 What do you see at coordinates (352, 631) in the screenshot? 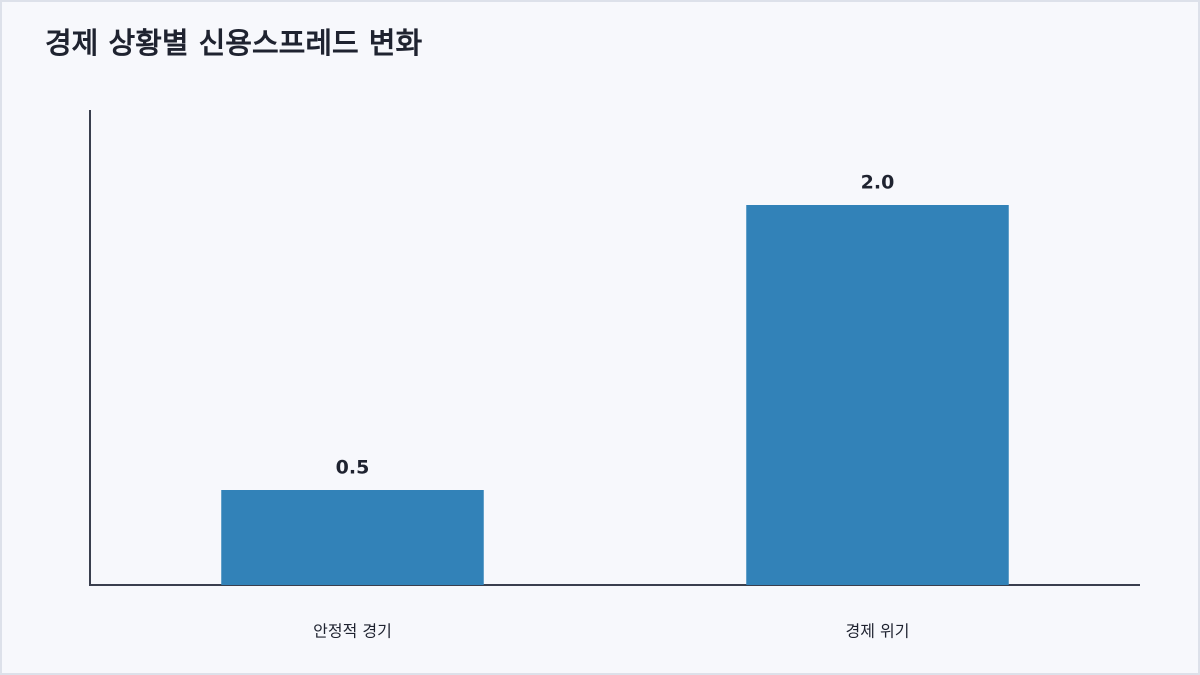
I see `x-tick-label: 안정적 경기` at bounding box center [352, 631].